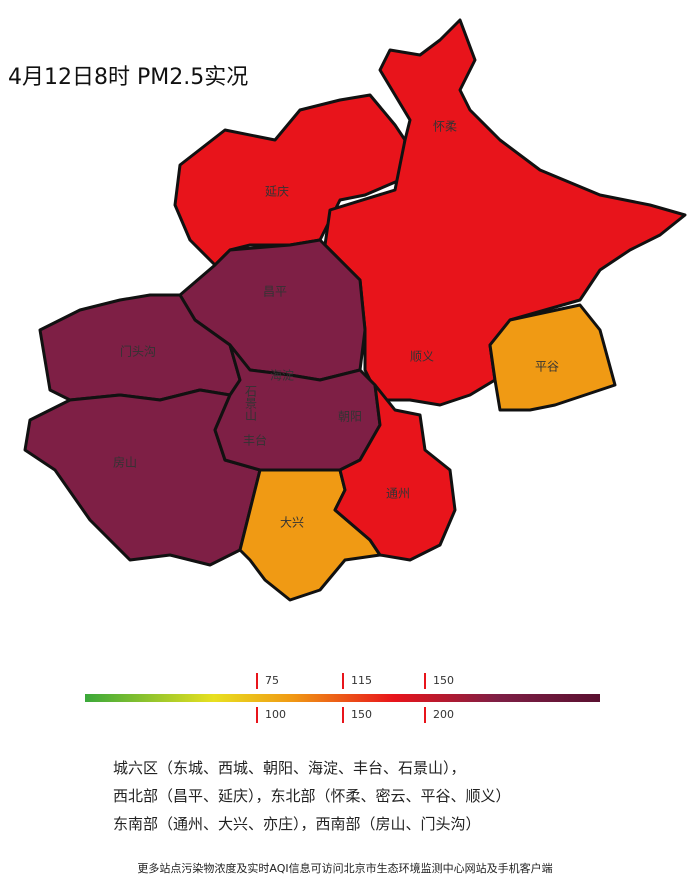  Describe the element at coordinates (289, 768) in the screenshot. I see `note-line: 城六区（东城、西城、朝阳、海淀、丰台、石景山），` at that location.